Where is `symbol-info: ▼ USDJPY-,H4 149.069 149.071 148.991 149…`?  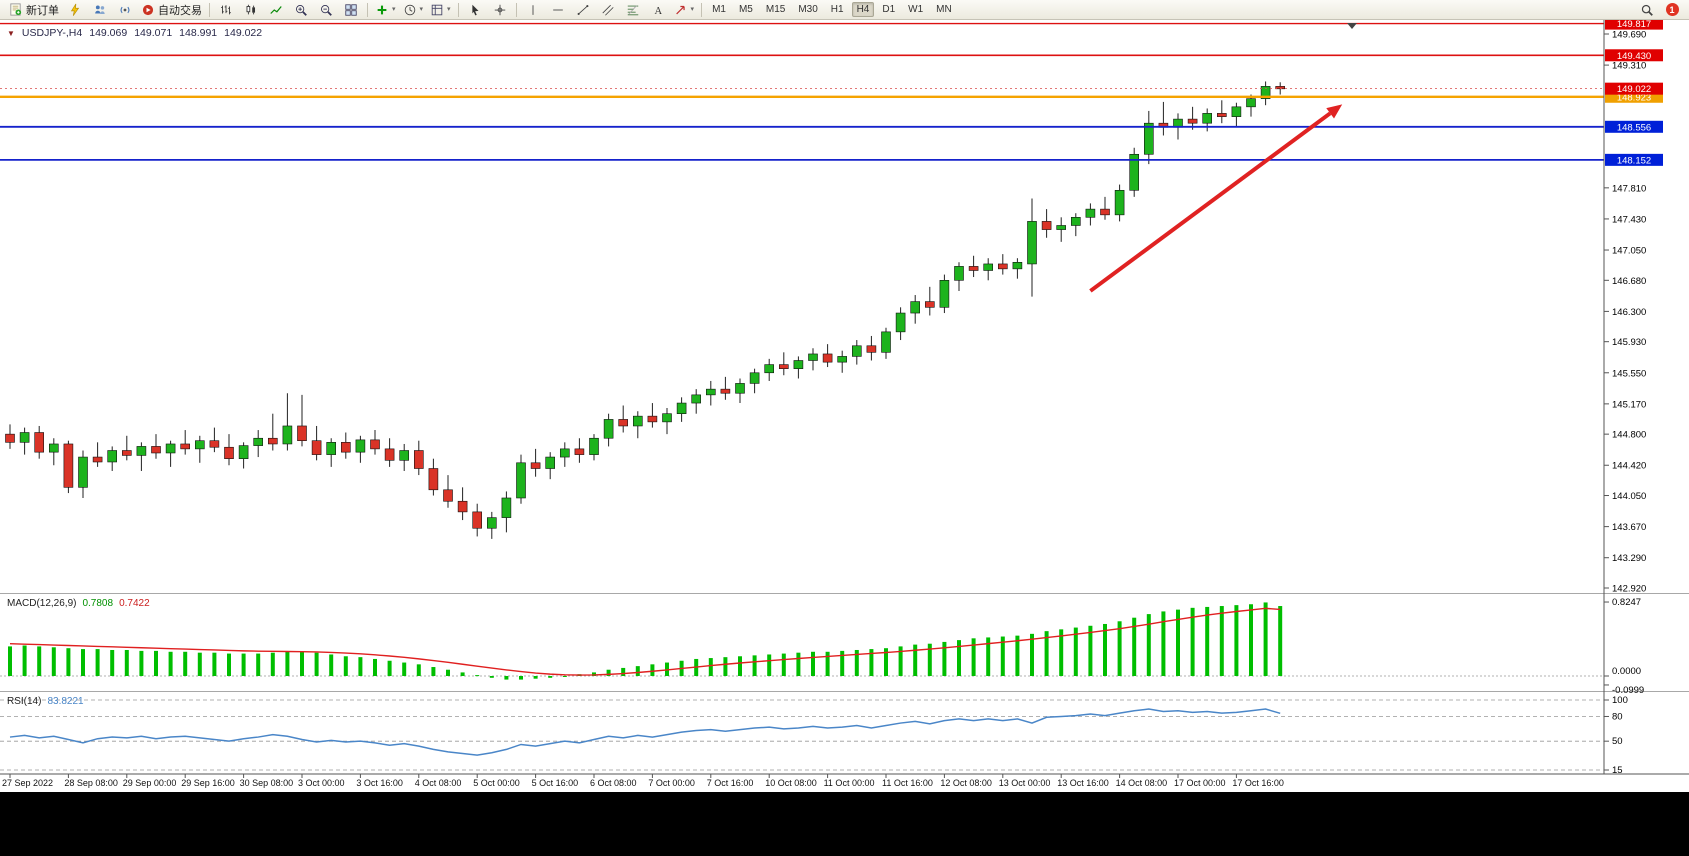
symbol-info: ▼ USDJPY-,H4 149.069 149.071 148.991 149… is located at coordinates (134, 33).